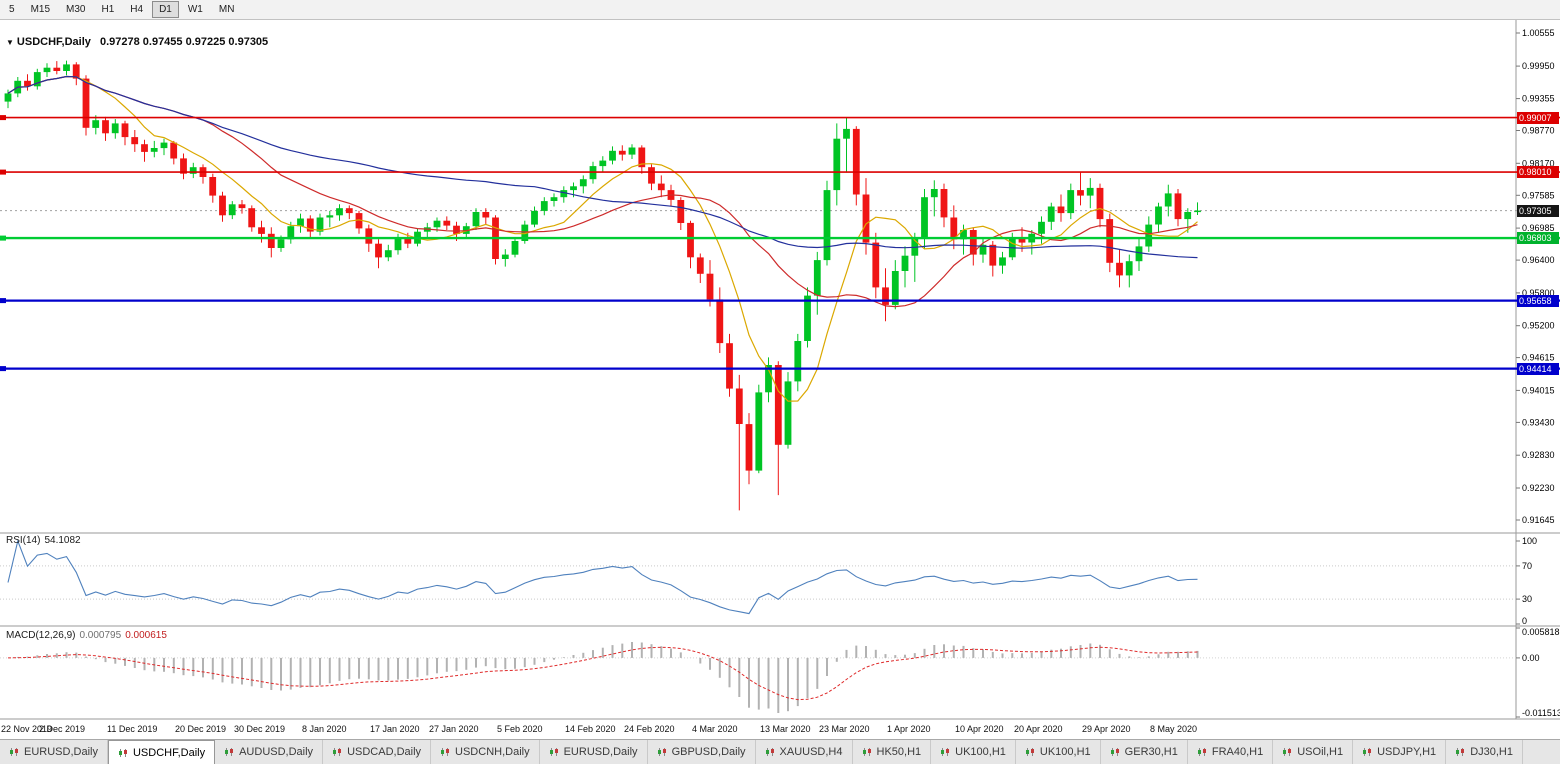 Image resolution: width=1560 pixels, height=764 pixels. I want to click on rsi-panel: 100 70 30 0, so click(768, 581).